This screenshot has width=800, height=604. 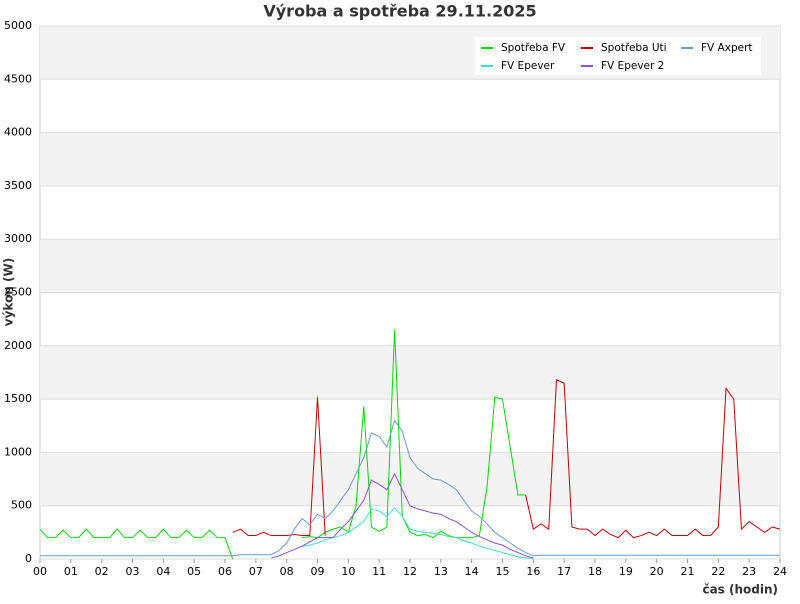 I want to click on x-tick-label: 02, so click(x=102, y=571).